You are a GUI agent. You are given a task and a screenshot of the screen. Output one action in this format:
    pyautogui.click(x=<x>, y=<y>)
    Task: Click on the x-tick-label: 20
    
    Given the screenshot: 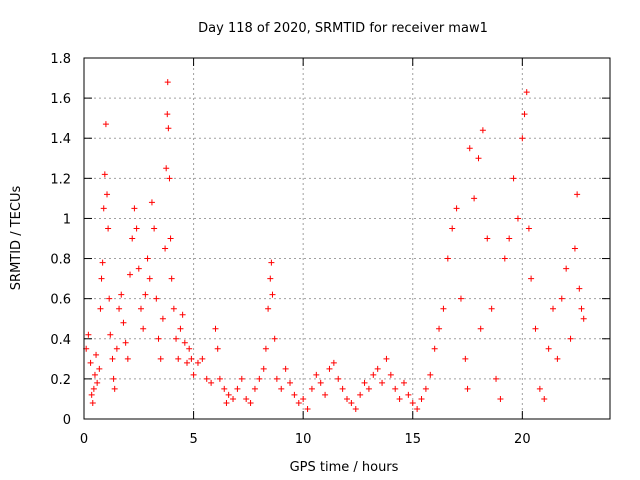 What is the action you would take?
    pyautogui.click(x=522, y=439)
    